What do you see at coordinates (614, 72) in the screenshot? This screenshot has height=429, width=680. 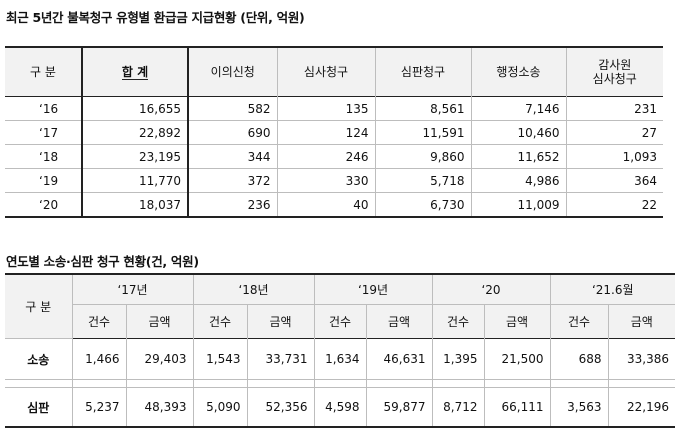 I see `col-header-audit-review: 감사원 심사청구` at bounding box center [614, 72].